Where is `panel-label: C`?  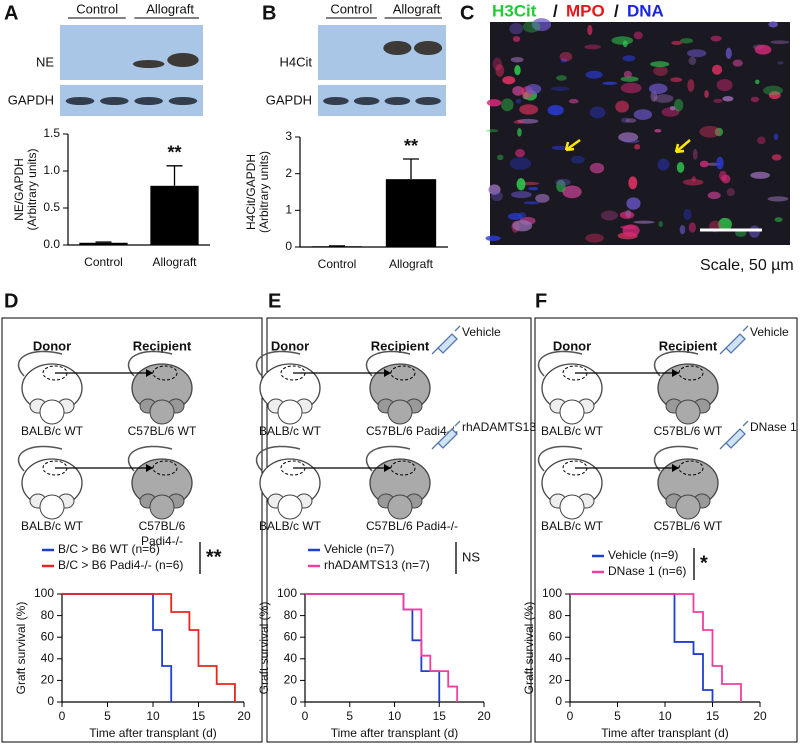 panel-label: C is located at coordinates (467, 13).